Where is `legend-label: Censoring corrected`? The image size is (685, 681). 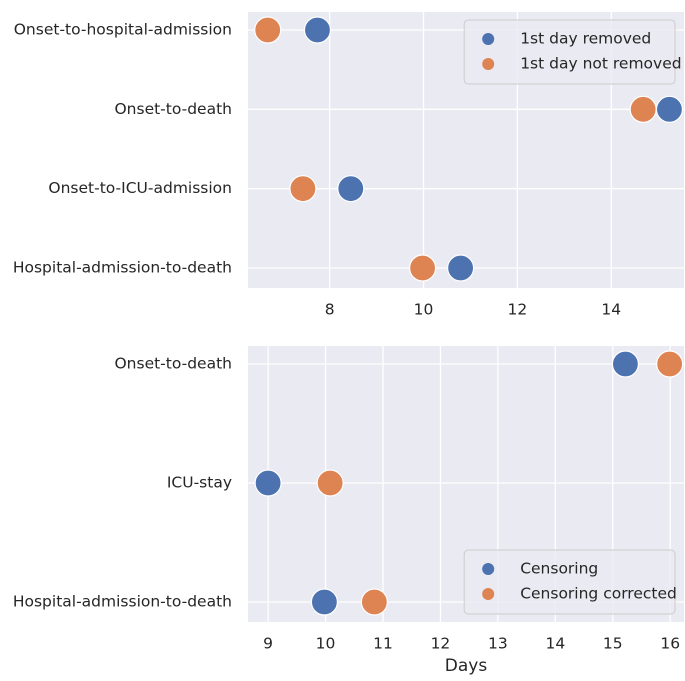
legend-label: Censoring corrected is located at coordinates (598, 594).